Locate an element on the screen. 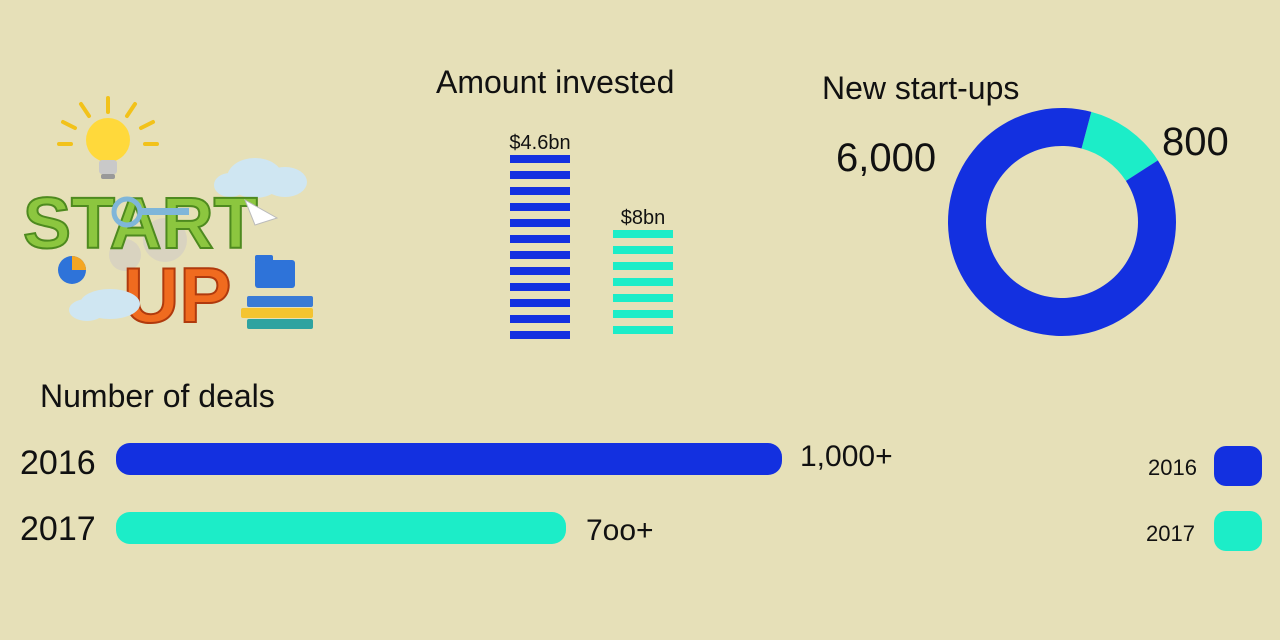 This screenshot has width=1280, height=640. lightbulb-rays is located at coordinates (108, 121).